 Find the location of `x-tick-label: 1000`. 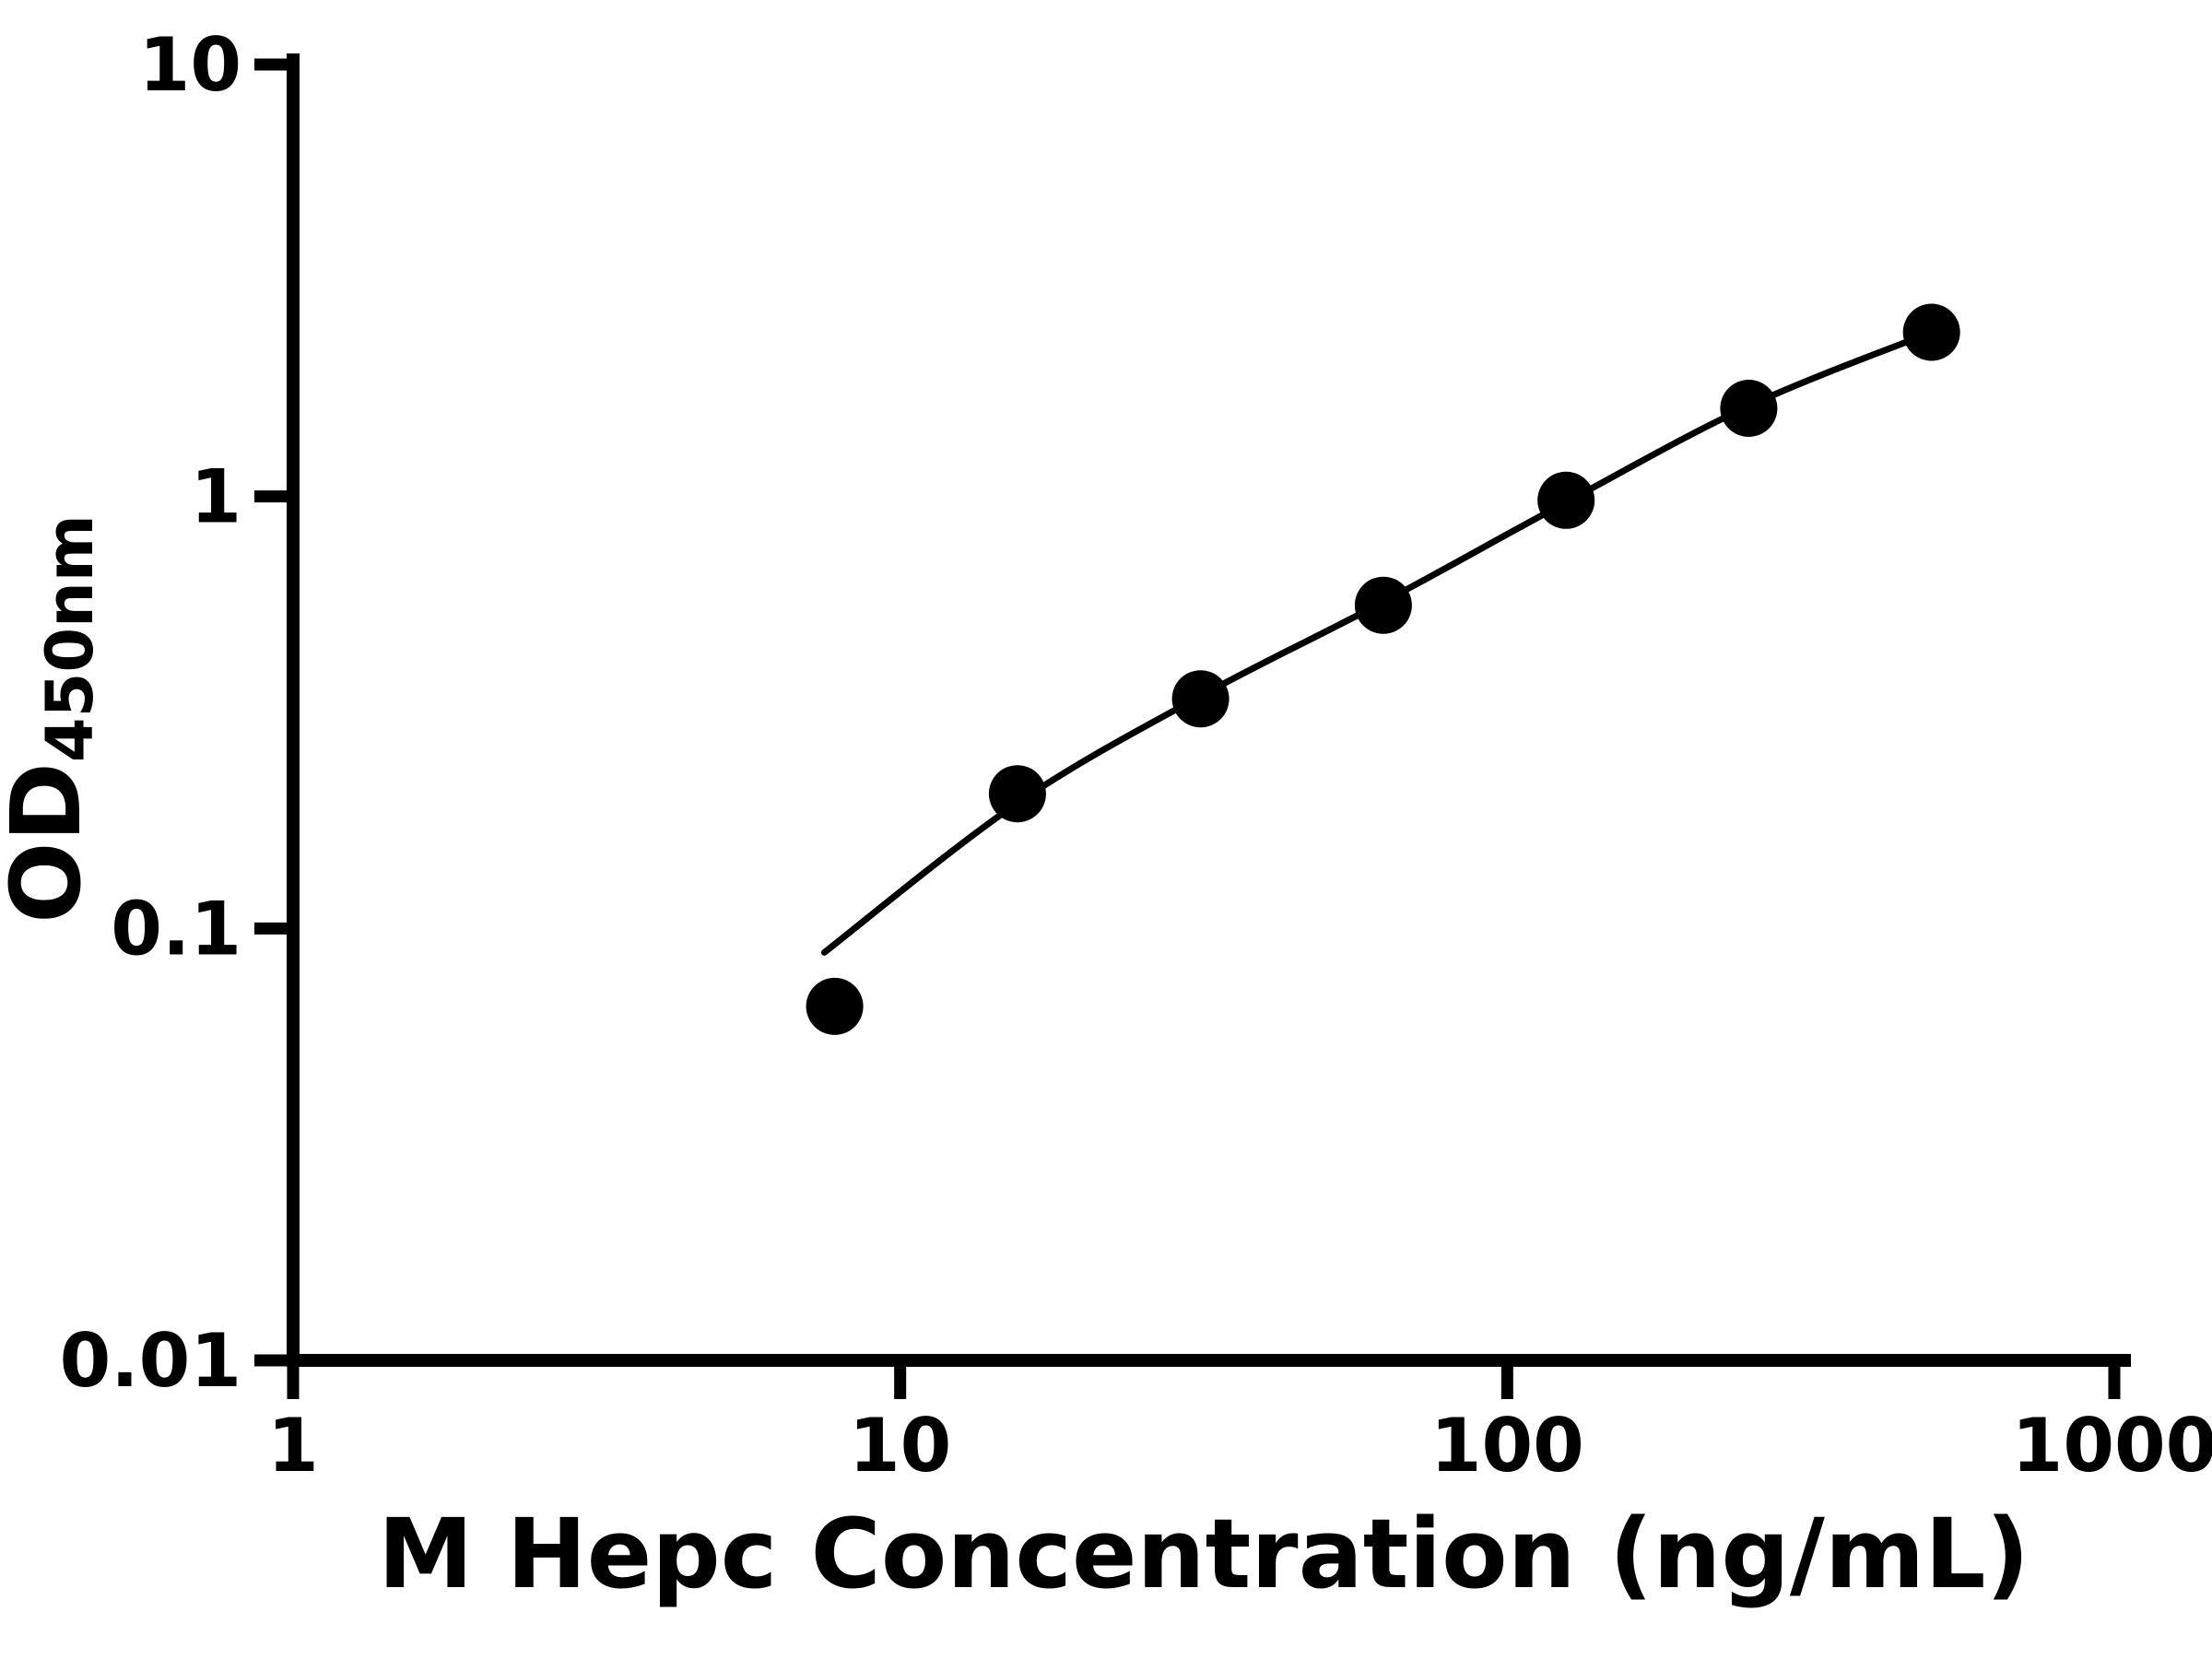

x-tick-label: 1000 is located at coordinates (2112, 1445).